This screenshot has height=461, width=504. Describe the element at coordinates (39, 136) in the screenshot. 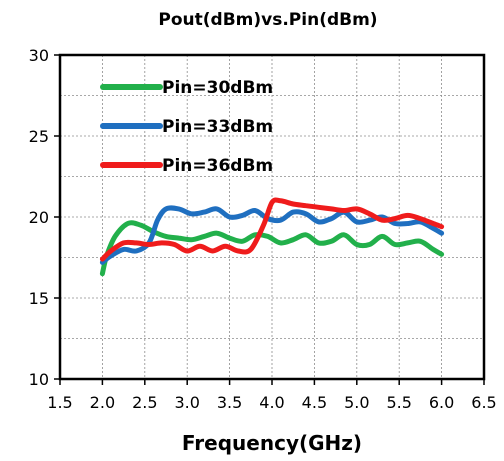

I see `y-tick-label: 25` at that location.